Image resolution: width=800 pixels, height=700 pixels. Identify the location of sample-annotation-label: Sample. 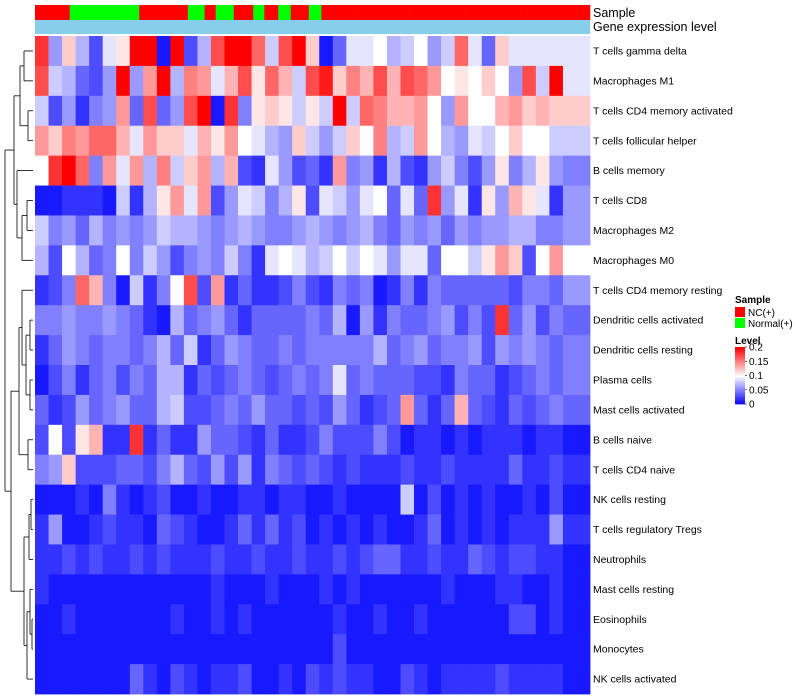
(614, 13).